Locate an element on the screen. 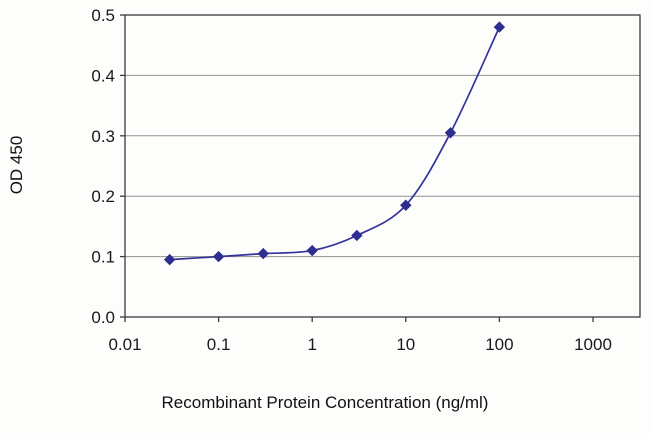 Image resolution: width=650 pixels, height=434 pixels. svg-text: 1 is located at coordinates (311, 344).